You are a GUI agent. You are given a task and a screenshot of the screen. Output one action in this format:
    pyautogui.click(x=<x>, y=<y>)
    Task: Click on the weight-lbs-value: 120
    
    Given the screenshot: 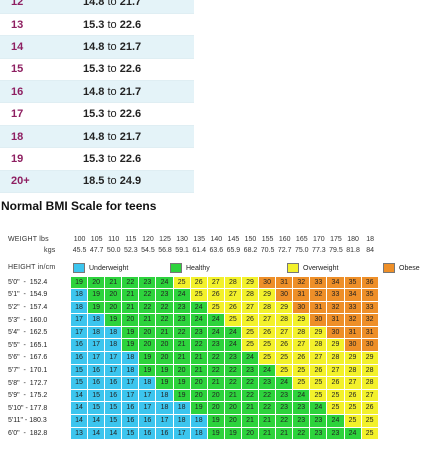 What is the action you would take?
    pyautogui.click(x=148, y=239)
    